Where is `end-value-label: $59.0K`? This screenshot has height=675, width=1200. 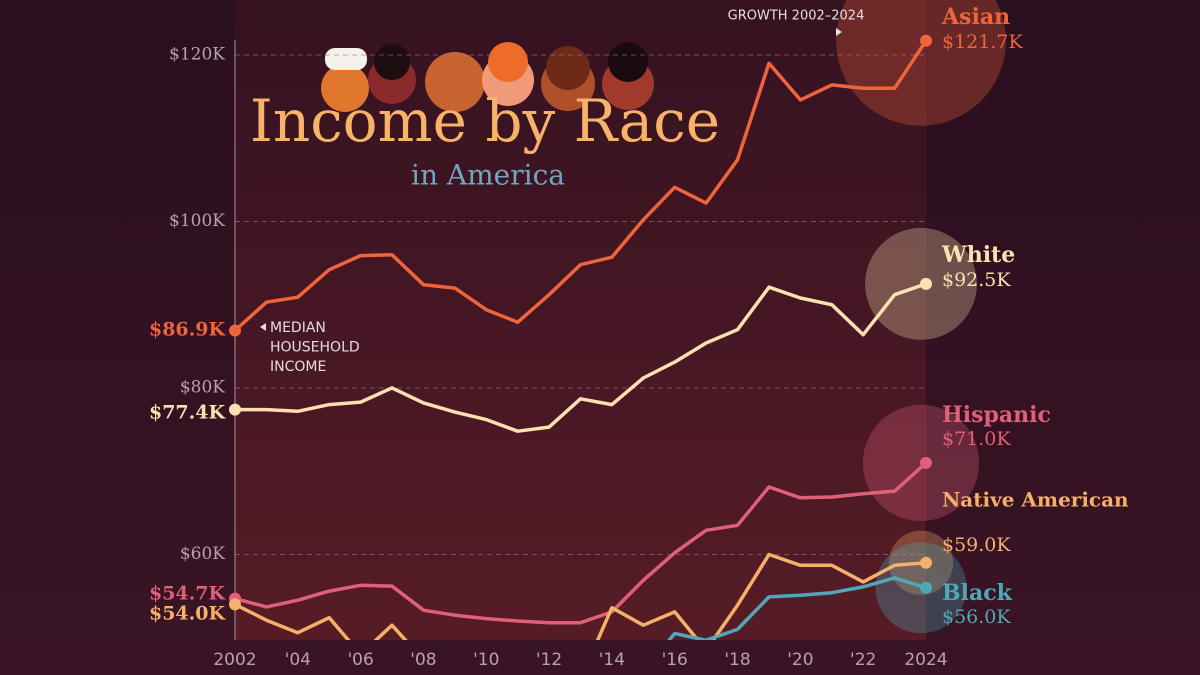
end-value-label: $59.0K is located at coordinates (976, 545).